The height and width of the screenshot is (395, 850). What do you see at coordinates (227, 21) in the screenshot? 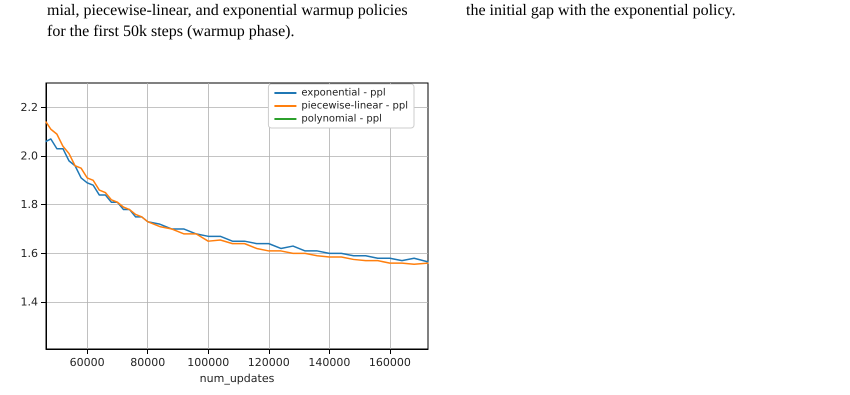
I see `text: mial, piecewise-linear, and exponential warmup policies for the first 50k steps (warmup phase).` at bounding box center [227, 21].